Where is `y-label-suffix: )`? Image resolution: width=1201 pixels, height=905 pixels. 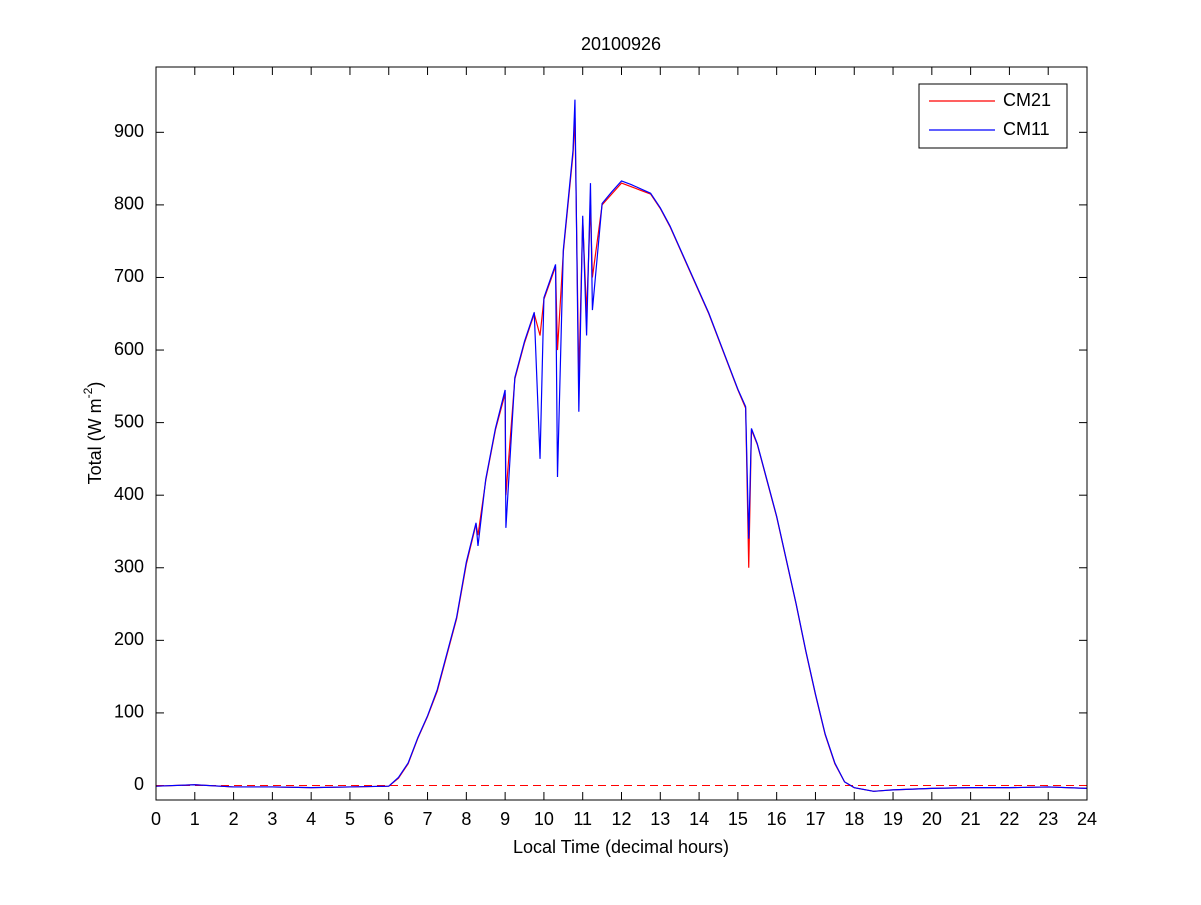 y-label-suffix: ) is located at coordinates (95, 385).